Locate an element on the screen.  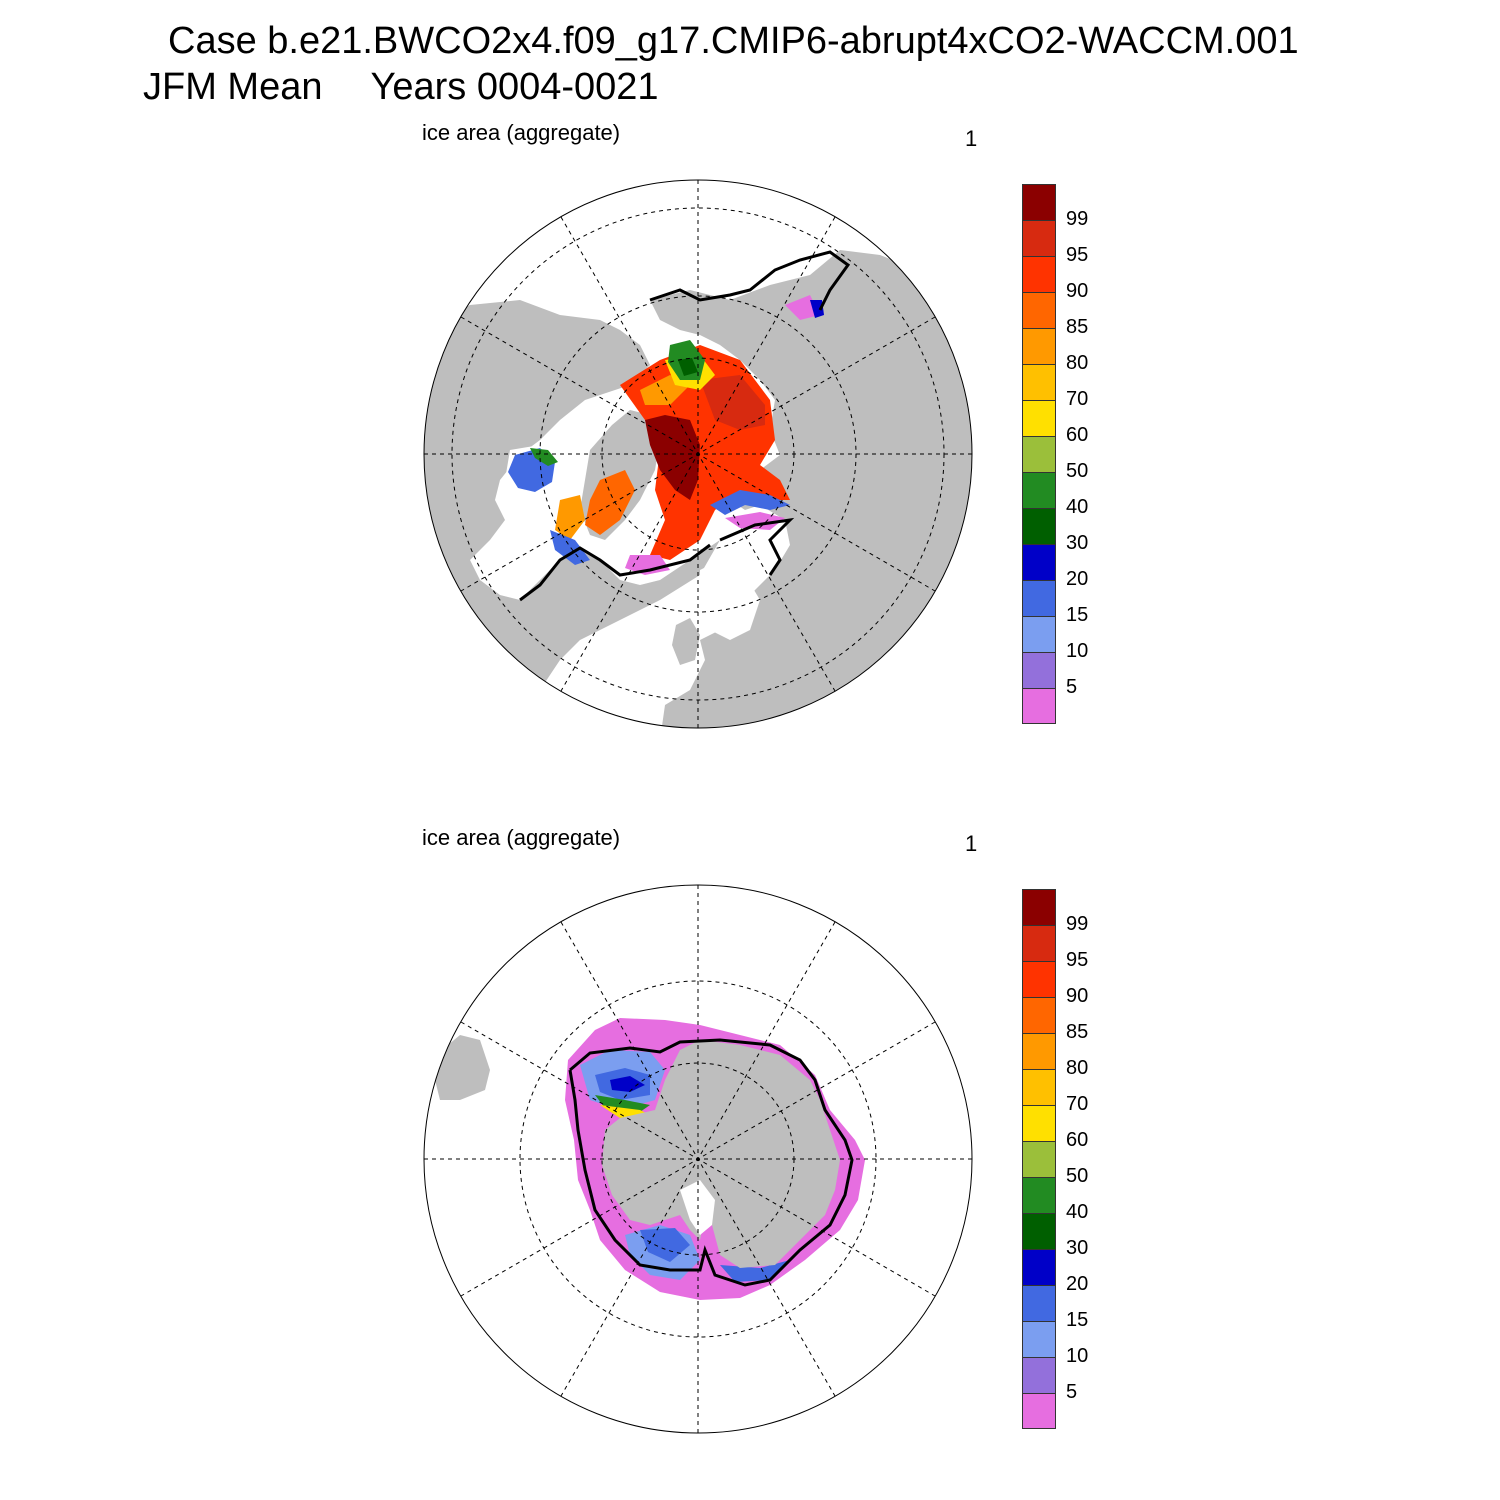
hudson-ice-green is located at coordinates (544, 457).